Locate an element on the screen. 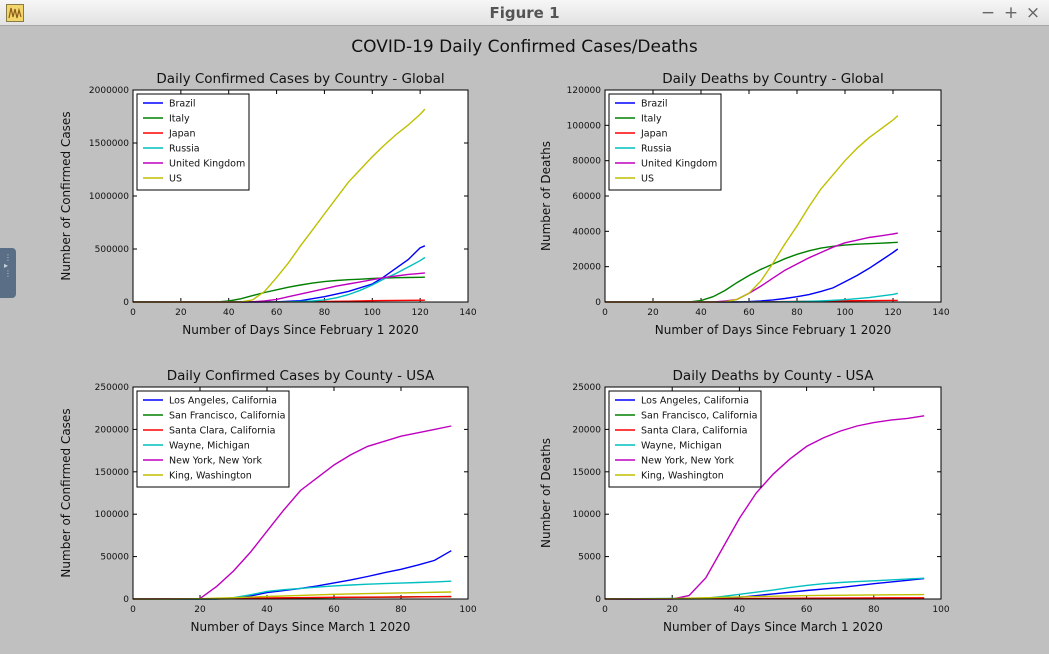 The image size is (1049, 654). legend-label: Japan is located at coordinates (654, 134).